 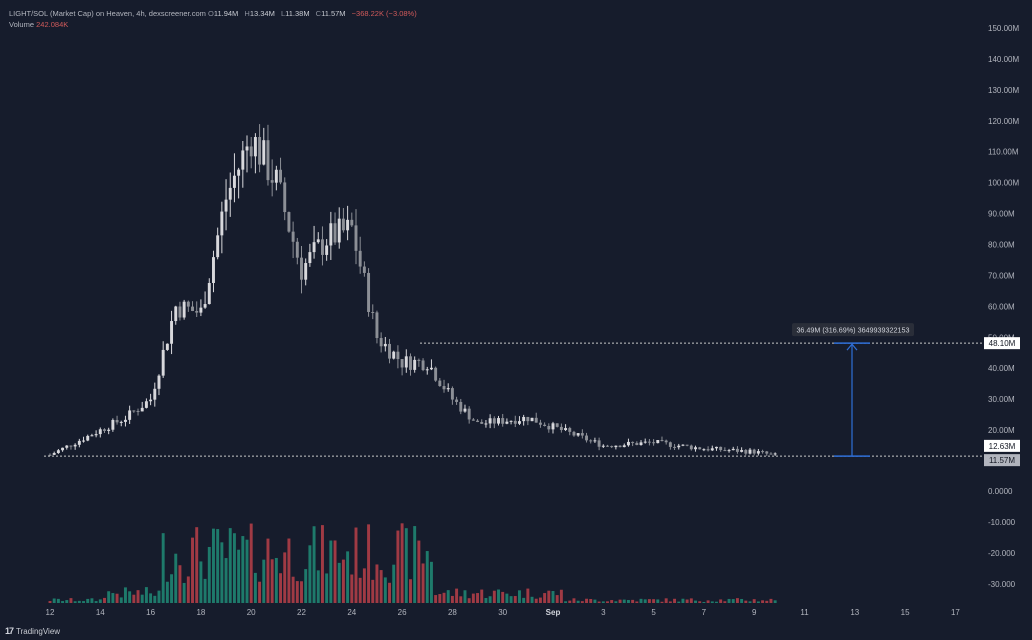 What do you see at coordinates (32, 631) in the screenshot?
I see `tradingview-footer: 17 TradingView` at bounding box center [32, 631].